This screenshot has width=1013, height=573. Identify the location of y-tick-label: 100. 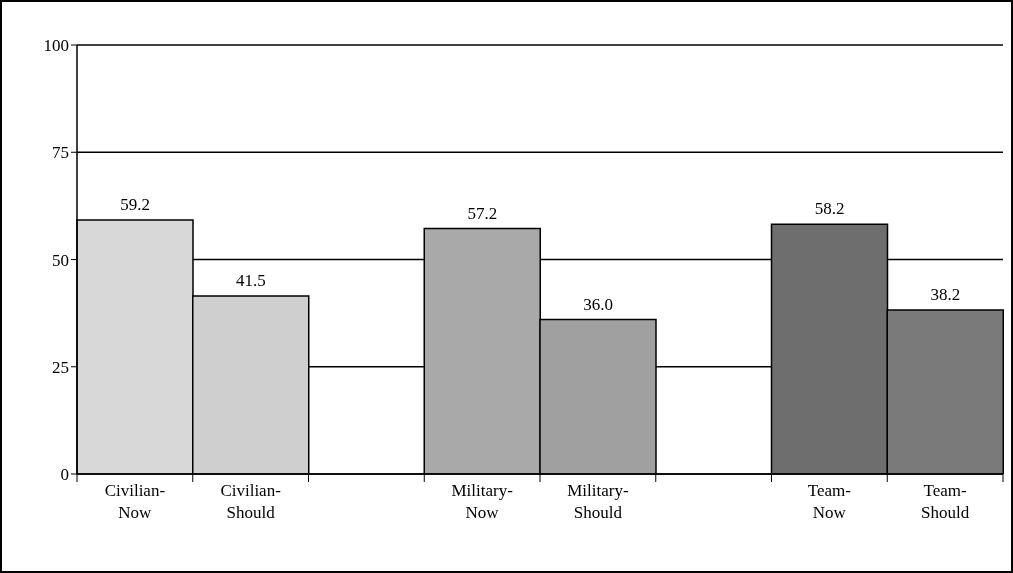
(56, 46).